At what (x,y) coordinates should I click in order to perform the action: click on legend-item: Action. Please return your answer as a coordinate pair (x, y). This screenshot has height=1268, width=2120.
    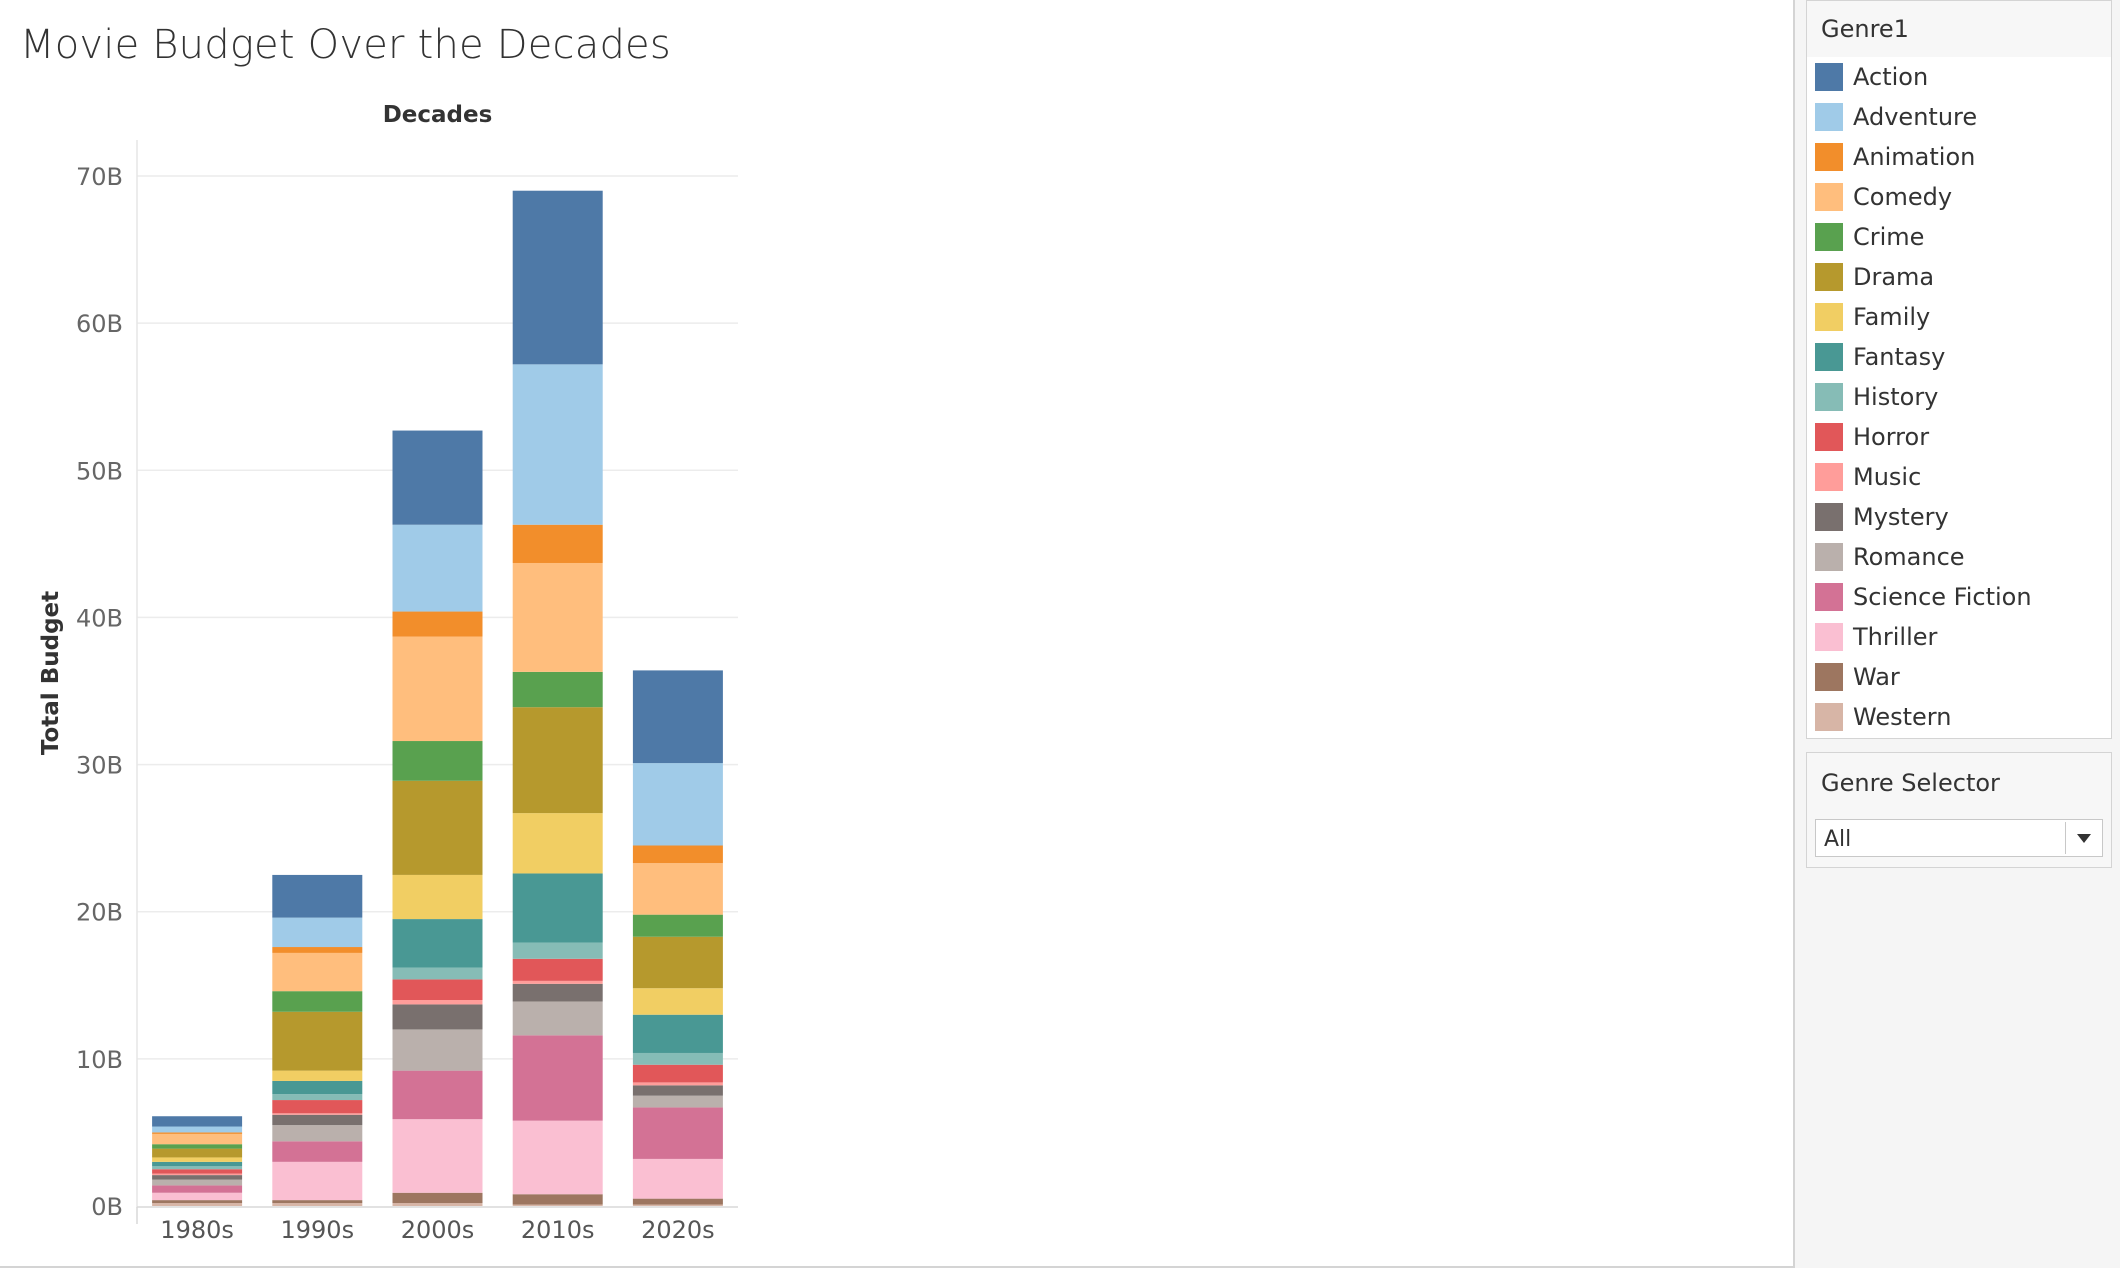
    Looking at the image, I should click on (1959, 77).